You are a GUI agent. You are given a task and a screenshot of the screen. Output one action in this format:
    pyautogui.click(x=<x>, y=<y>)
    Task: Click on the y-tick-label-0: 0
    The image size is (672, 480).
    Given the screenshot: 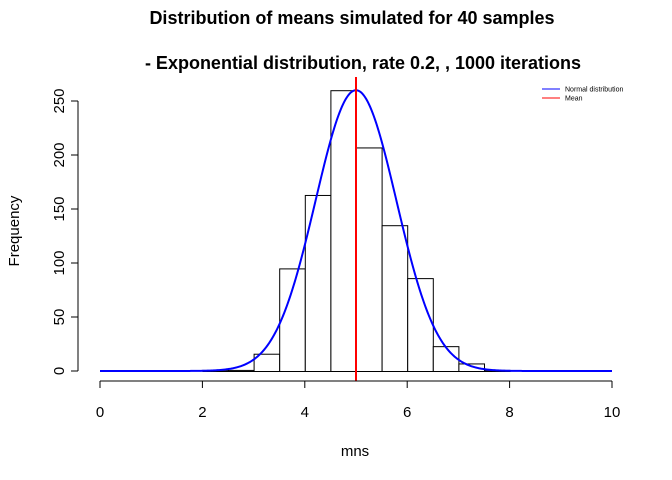 What is the action you would take?
    pyautogui.click(x=59, y=371)
    